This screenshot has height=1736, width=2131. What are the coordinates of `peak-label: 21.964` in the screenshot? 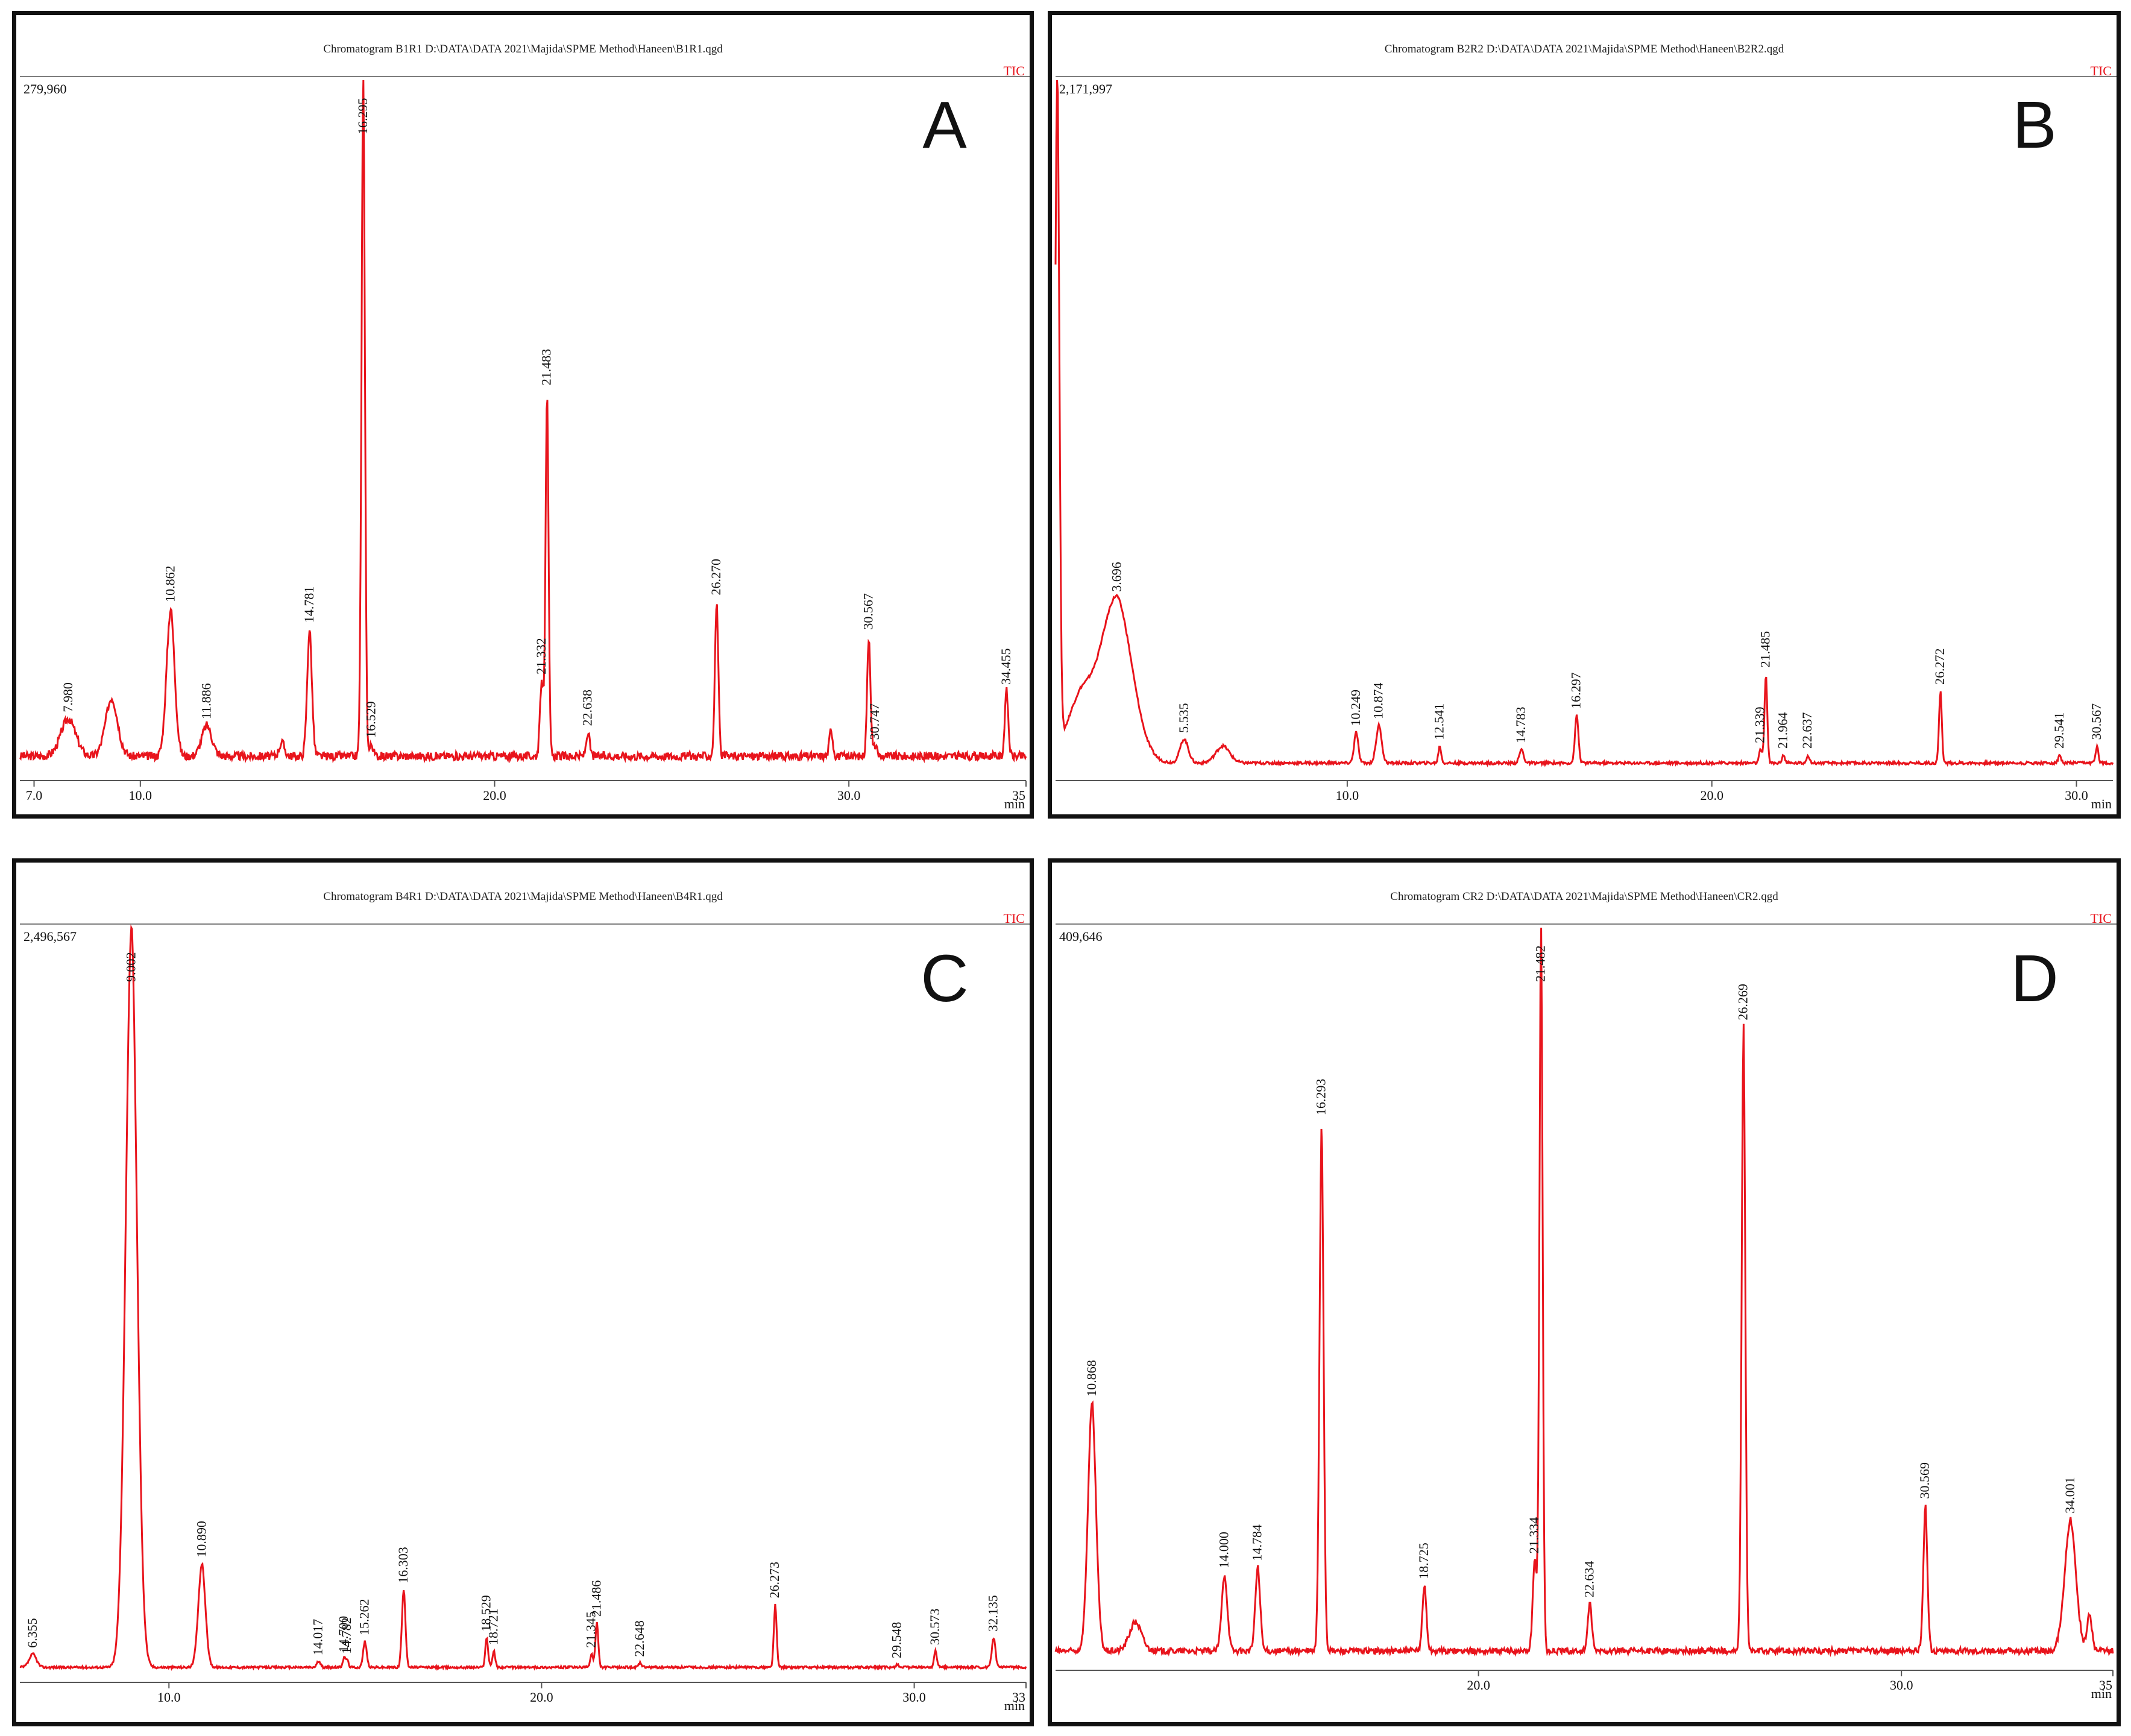 It's located at (1782, 730).